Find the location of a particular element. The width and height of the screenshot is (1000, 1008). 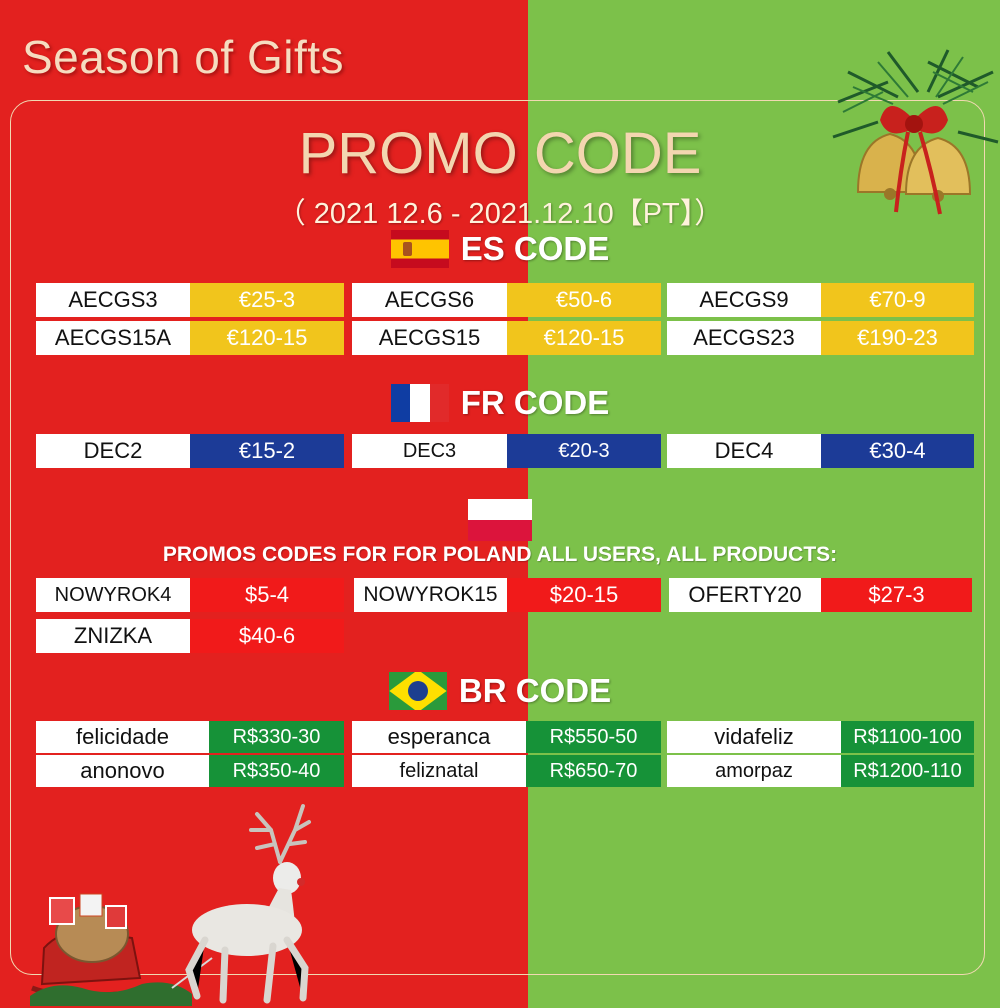

es-section-header: ES CODE is located at coordinates (500, 249).